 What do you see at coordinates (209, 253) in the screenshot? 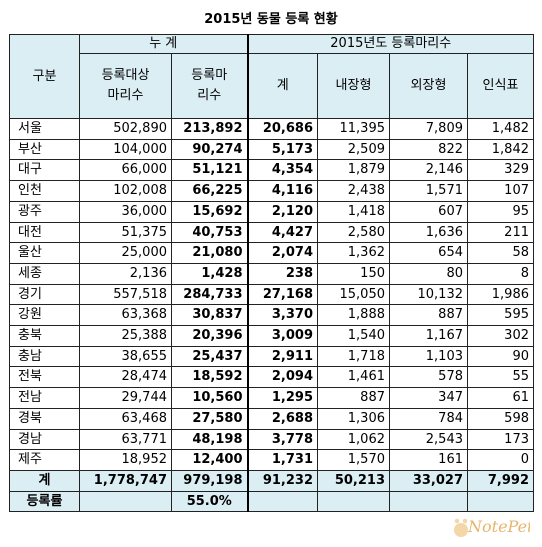
I see `cell-registered: 21,080` at bounding box center [209, 253].